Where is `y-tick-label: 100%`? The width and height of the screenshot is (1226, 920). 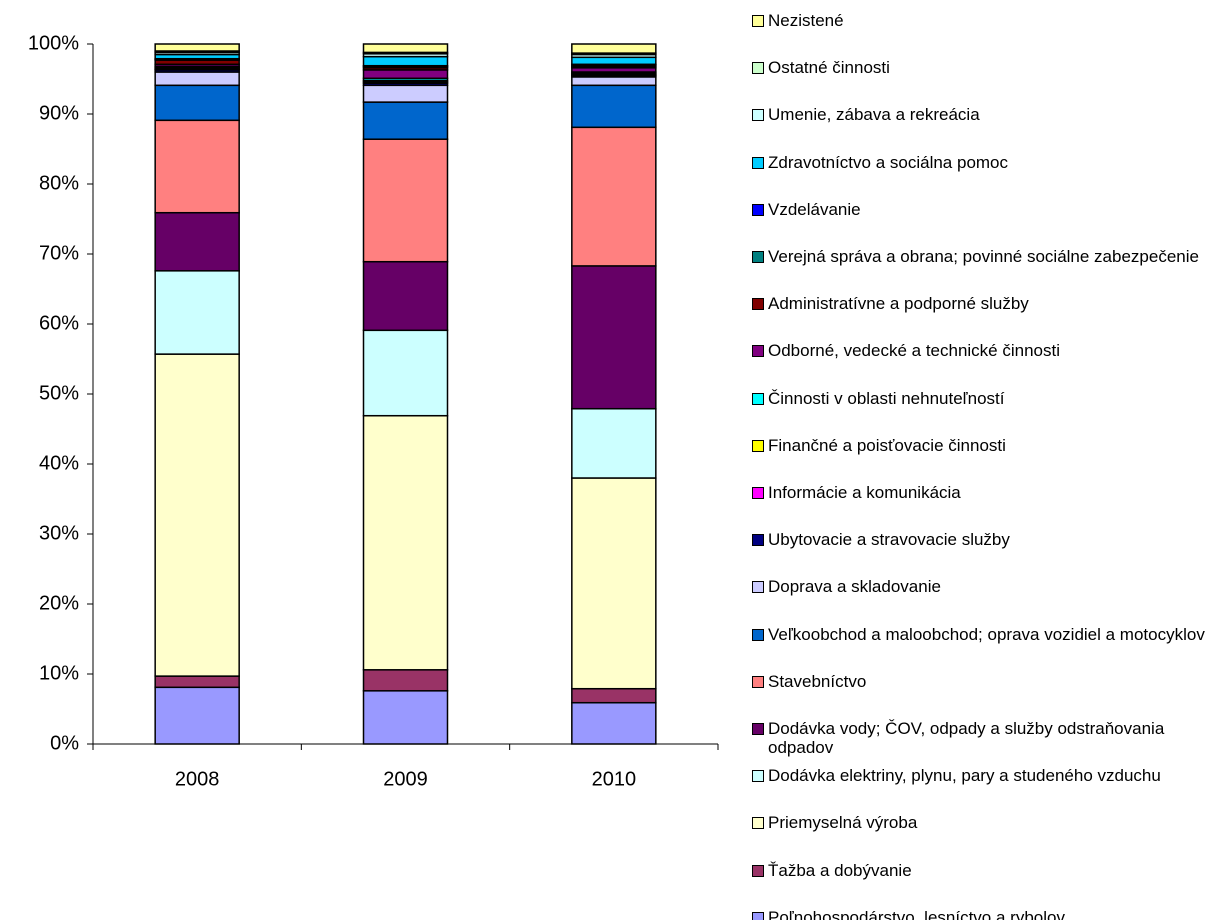 y-tick-label: 100% is located at coordinates (53, 43).